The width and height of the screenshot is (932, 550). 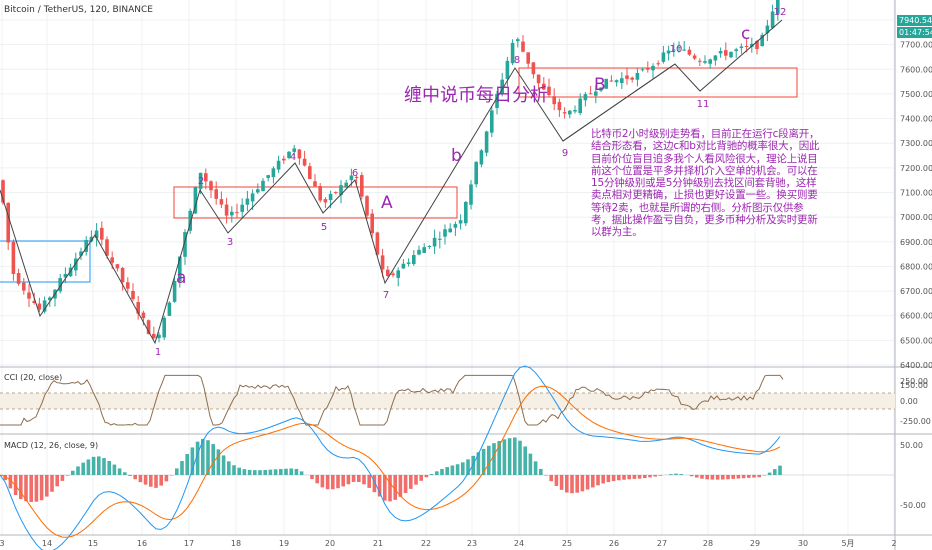 I want to click on symbol-title: Bitcoin / TetherUS, 120, BINANCE, so click(x=78, y=10).